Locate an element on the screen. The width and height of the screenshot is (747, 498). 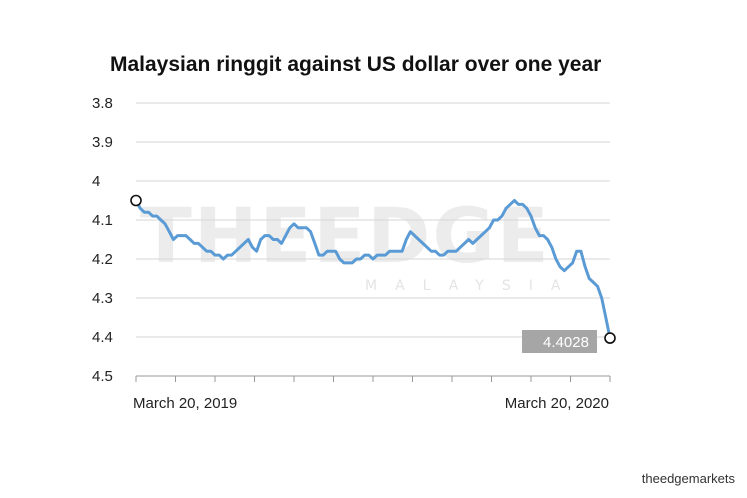
last-value-label: 4.4028 is located at coordinates (559, 341).